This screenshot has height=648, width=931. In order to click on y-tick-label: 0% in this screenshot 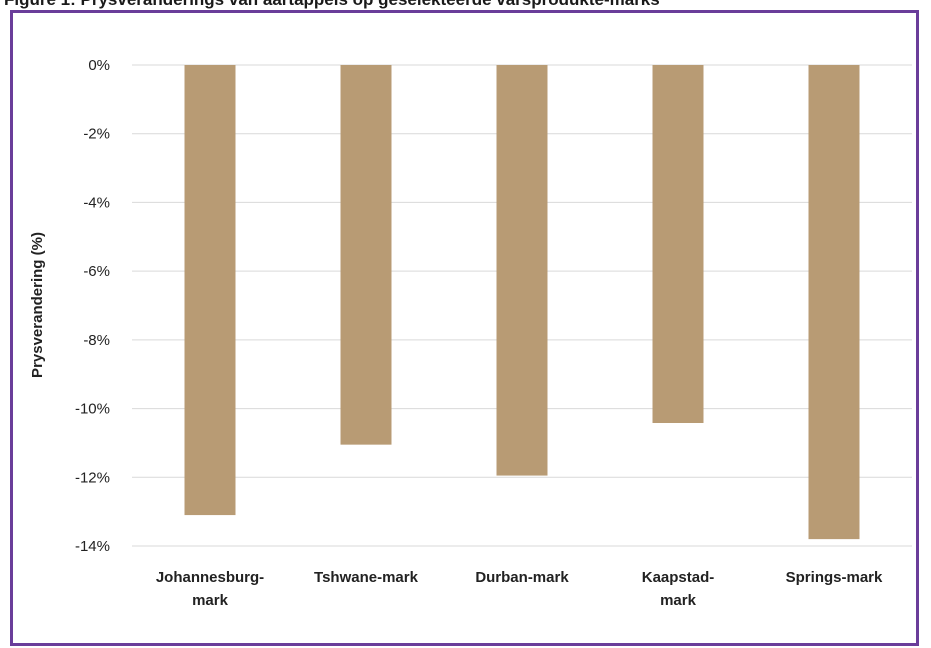, I will do `click(99, 65)`.